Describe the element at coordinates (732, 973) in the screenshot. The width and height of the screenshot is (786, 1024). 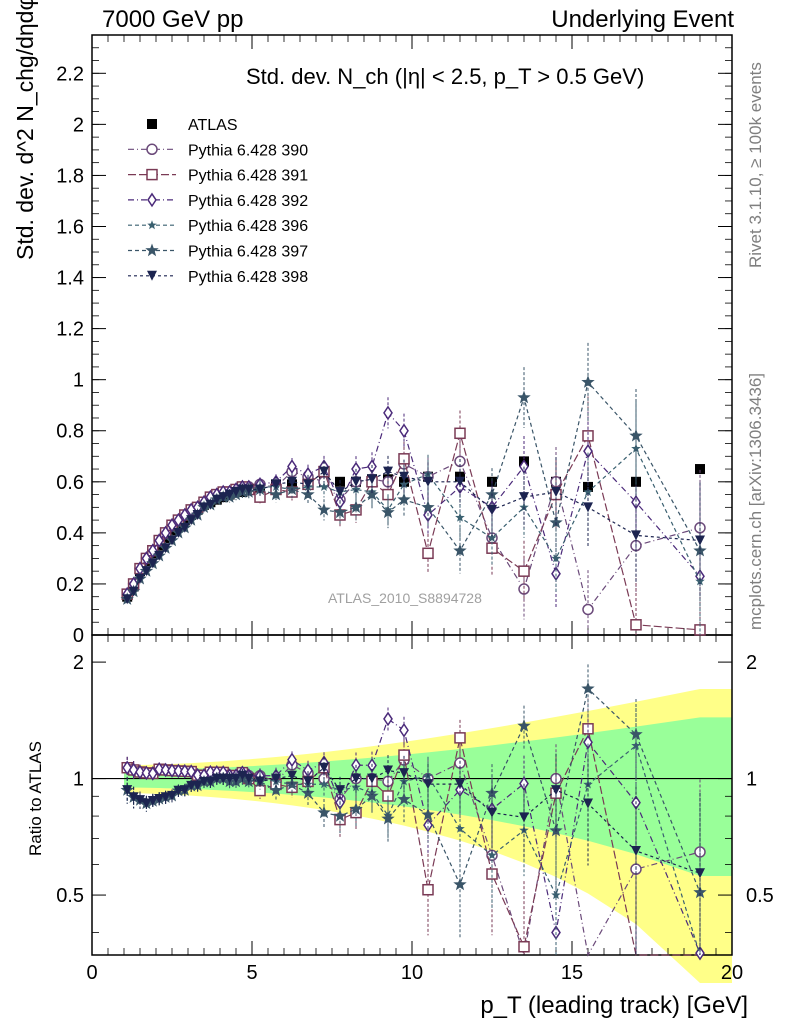
I see `x-tick-label: 20` at that location.